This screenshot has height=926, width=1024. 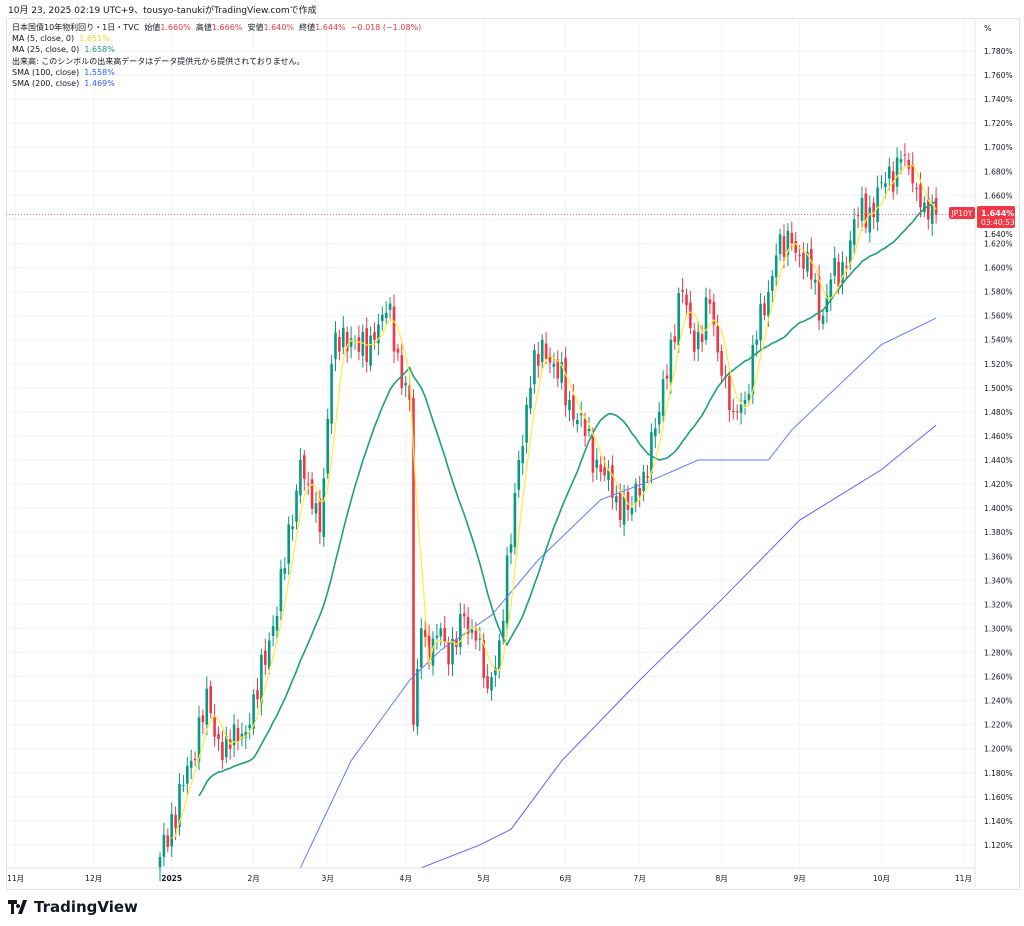 What do you see at coordinates (216, 83) in the screenshot?
I see `legend-sma200: SMA (200, close) 1.469%` at bounding box center [216, 83].